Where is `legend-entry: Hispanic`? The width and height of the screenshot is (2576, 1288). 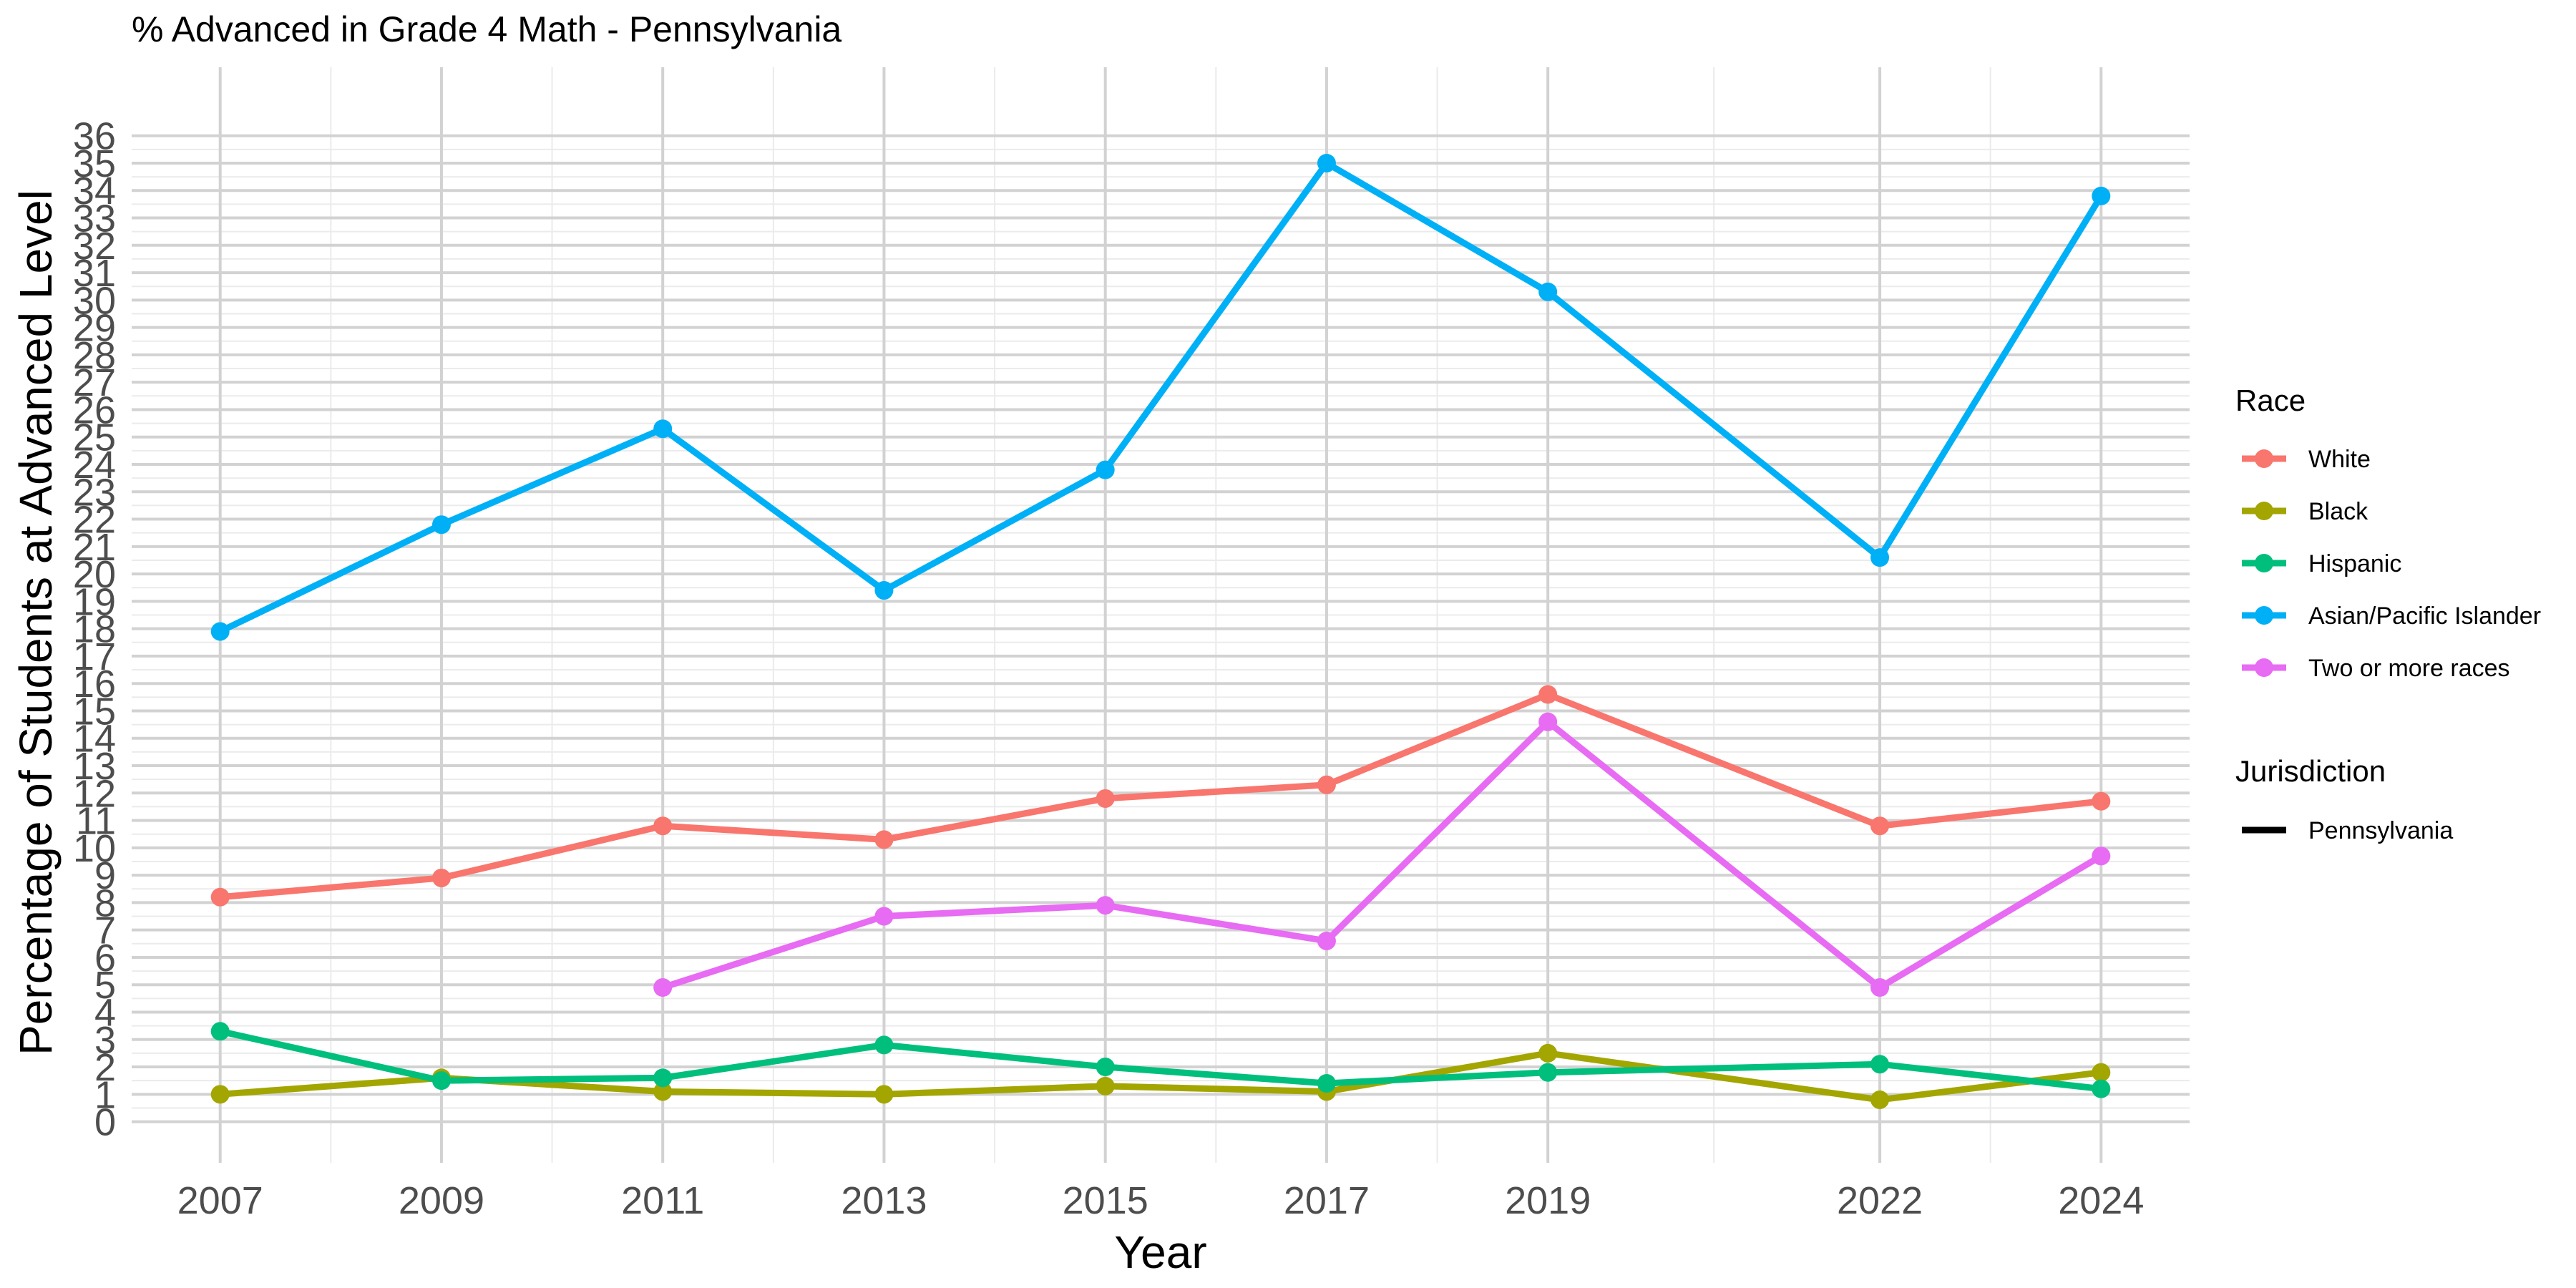
legend-entry: Hispanic is located at coordinates (2321, 563).